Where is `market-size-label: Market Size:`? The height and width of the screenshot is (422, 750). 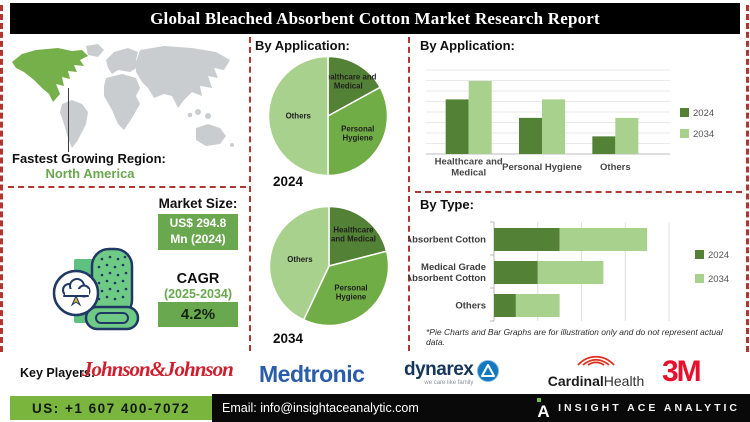
market-size-label: Market Size: is located at coordinates (198, 203).